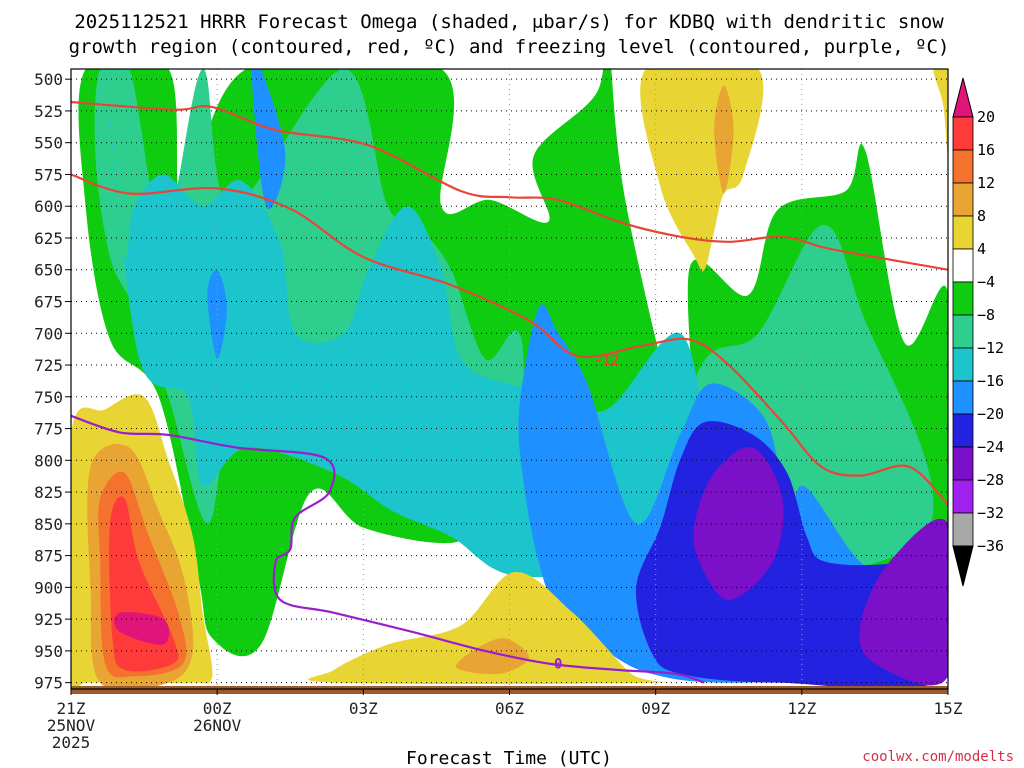  What do you see at coordinates (48, 397) in the screenshot?
I see `y-tick-label-750: 750` at bounding box center [48, 397].